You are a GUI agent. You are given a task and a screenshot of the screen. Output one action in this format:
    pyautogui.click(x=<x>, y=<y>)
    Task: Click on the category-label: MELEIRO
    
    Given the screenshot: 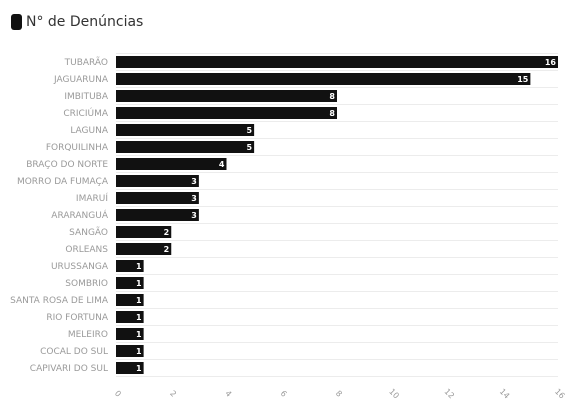 What is the action you would take?
    pyautogui.click(x=88, y=335)
    